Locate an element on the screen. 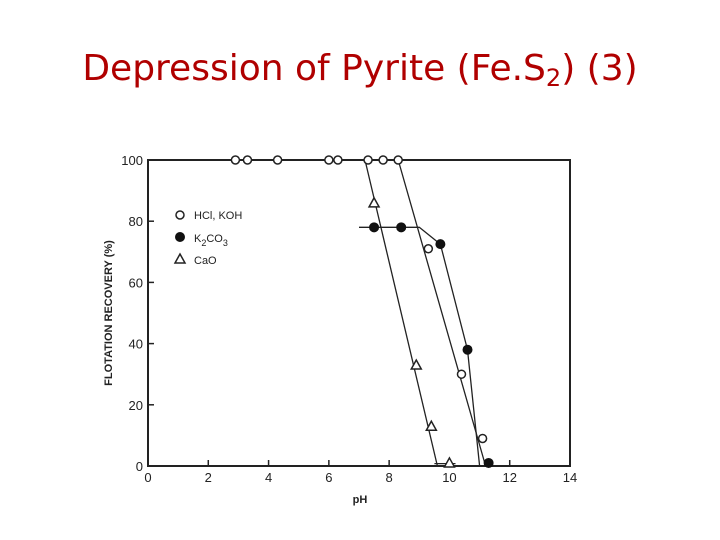 This screenshot has height=540, width=720. x-tick-label-7: 14 is located at coordinates (570, 477).